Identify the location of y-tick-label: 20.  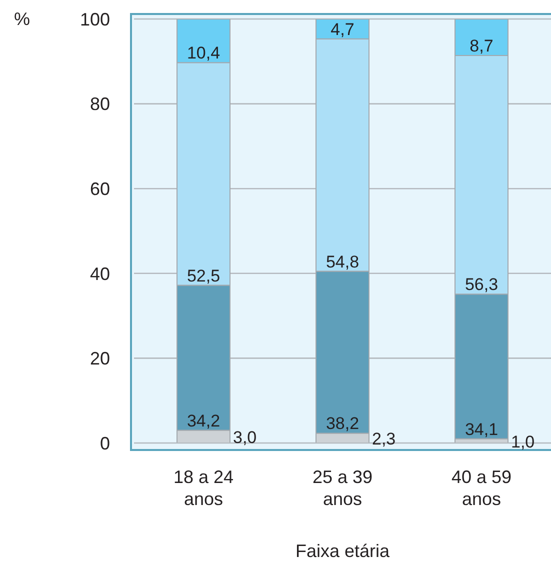
(100, 358).